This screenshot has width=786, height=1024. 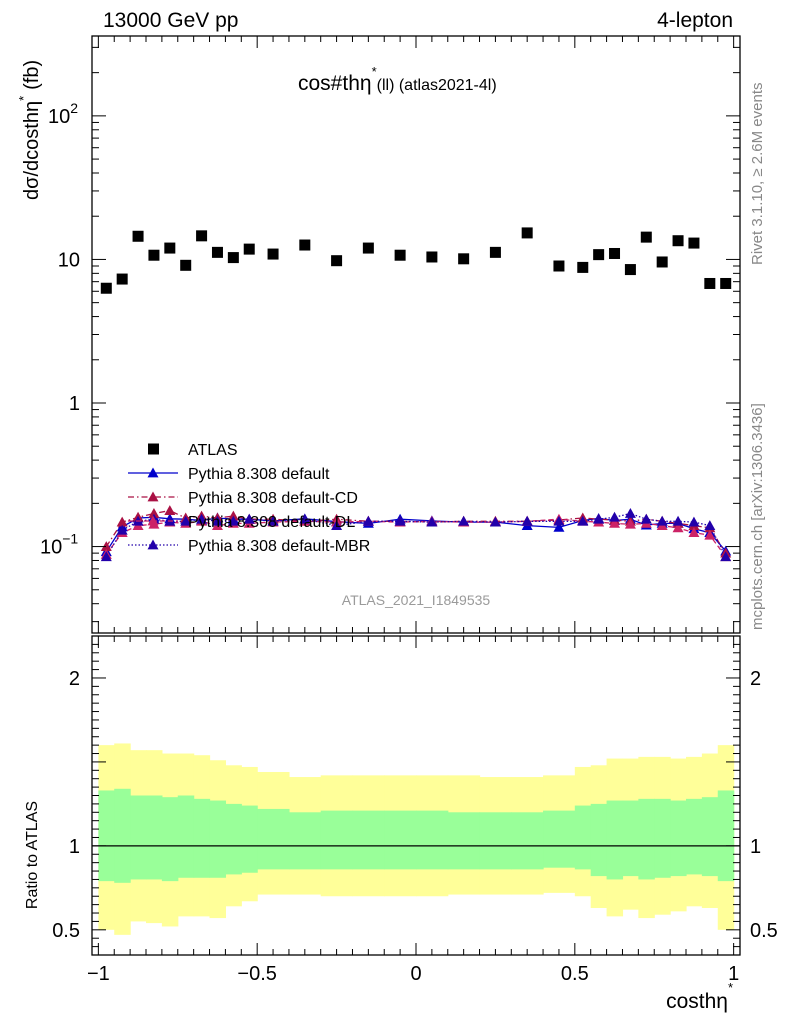 I want to click on ratio-y-axis-label: Ratio to ATLAS, so click(x=32, y=855).